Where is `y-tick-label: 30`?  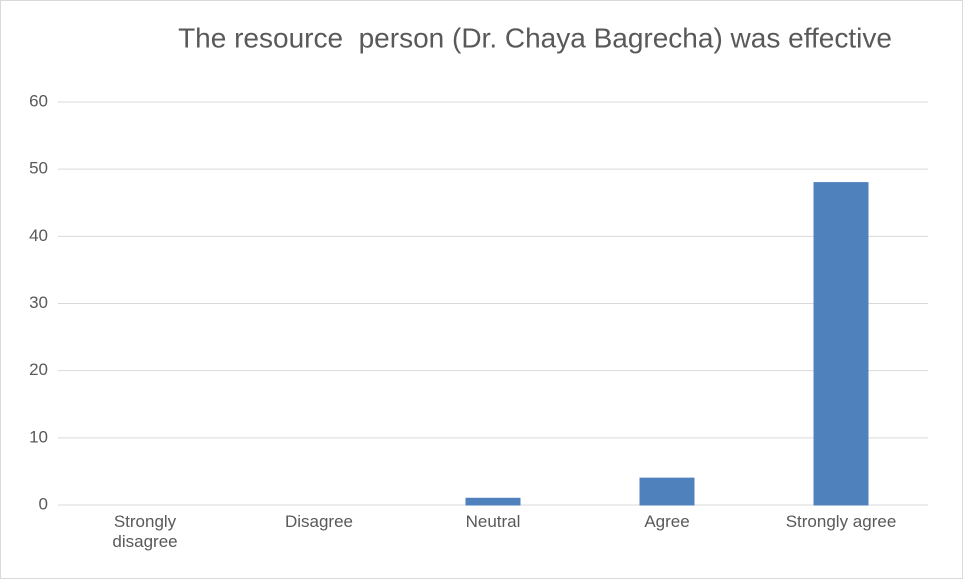 y-tick-label: 30 is located at coordinates (38, 302).